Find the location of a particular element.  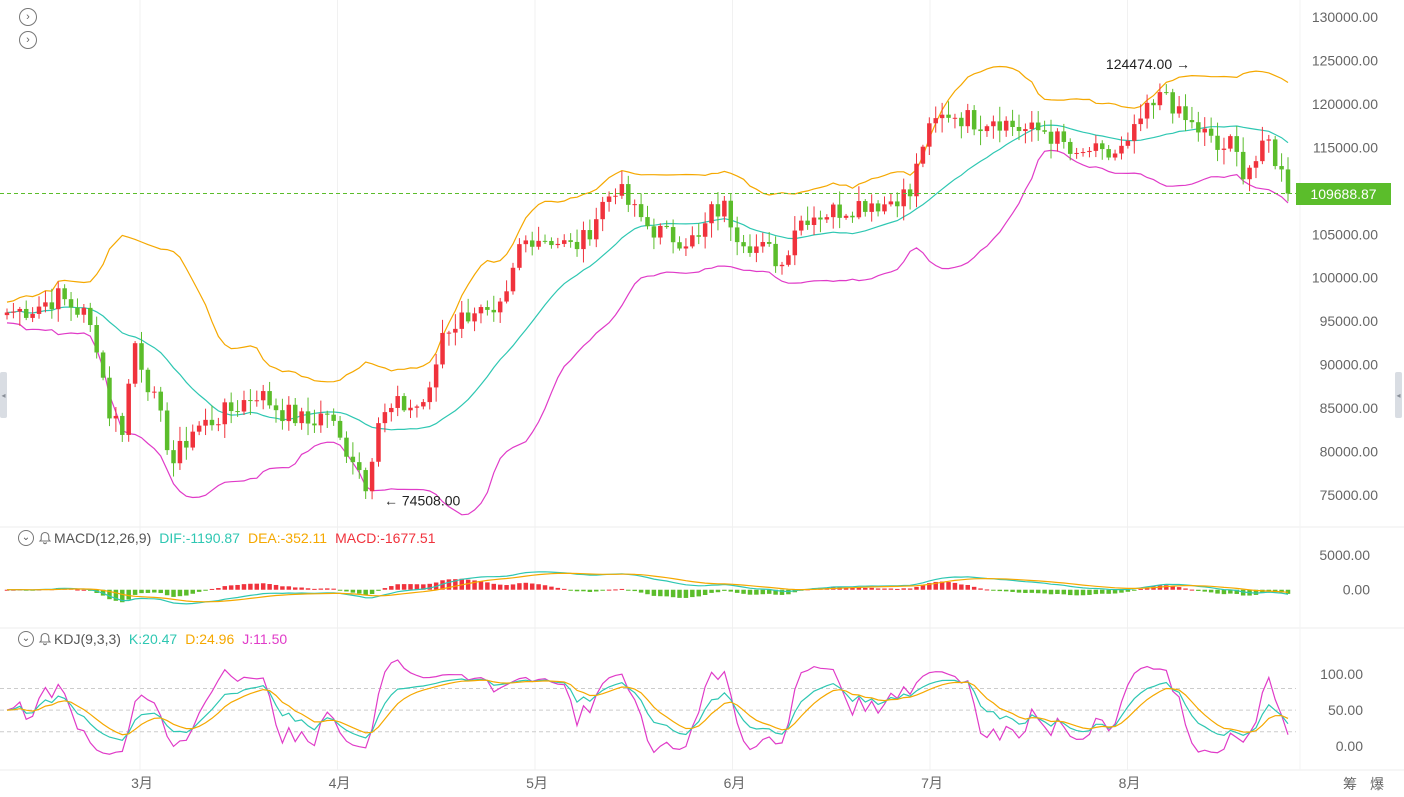

kdj-k-line is located at coordinates (647, 709).